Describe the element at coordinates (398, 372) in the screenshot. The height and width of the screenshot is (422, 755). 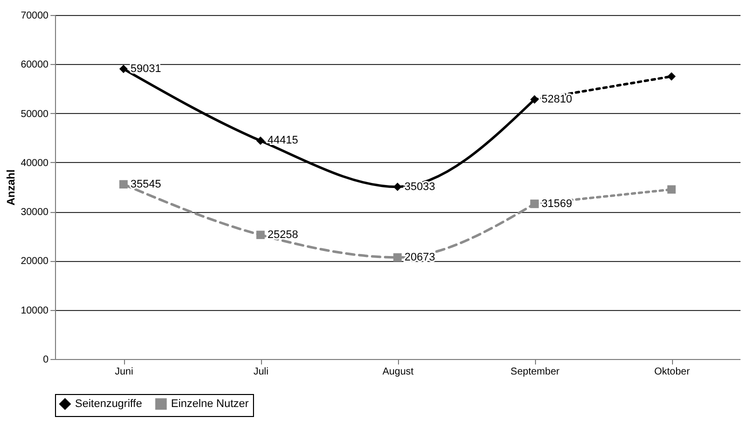
I see `x-tick-label: August` at that location.